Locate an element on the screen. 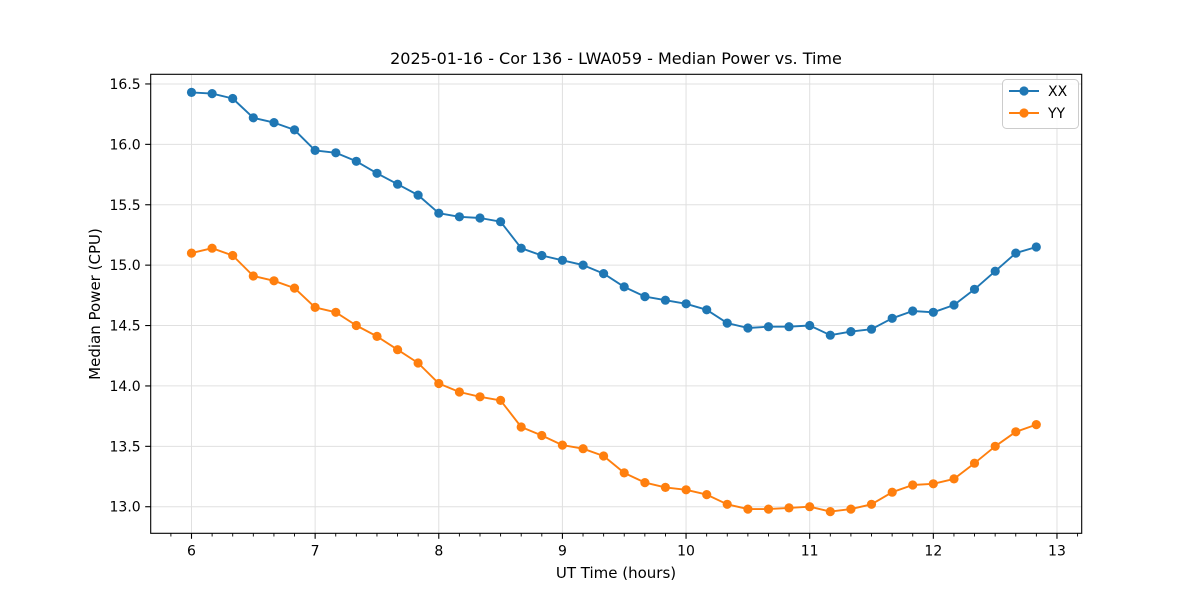  x-tick-label: 8 is located at coordinates (438, 551).